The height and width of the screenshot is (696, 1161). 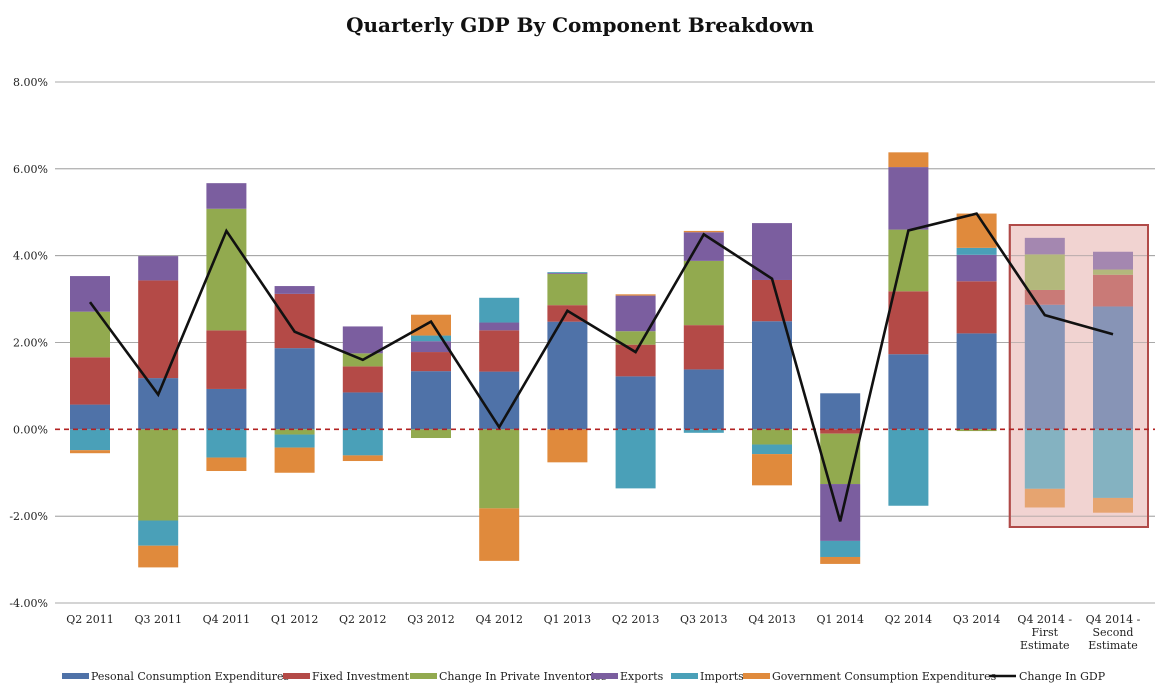 I want to click on x-tick-label: Q4 2014 -, so click(x=1113, y=619).